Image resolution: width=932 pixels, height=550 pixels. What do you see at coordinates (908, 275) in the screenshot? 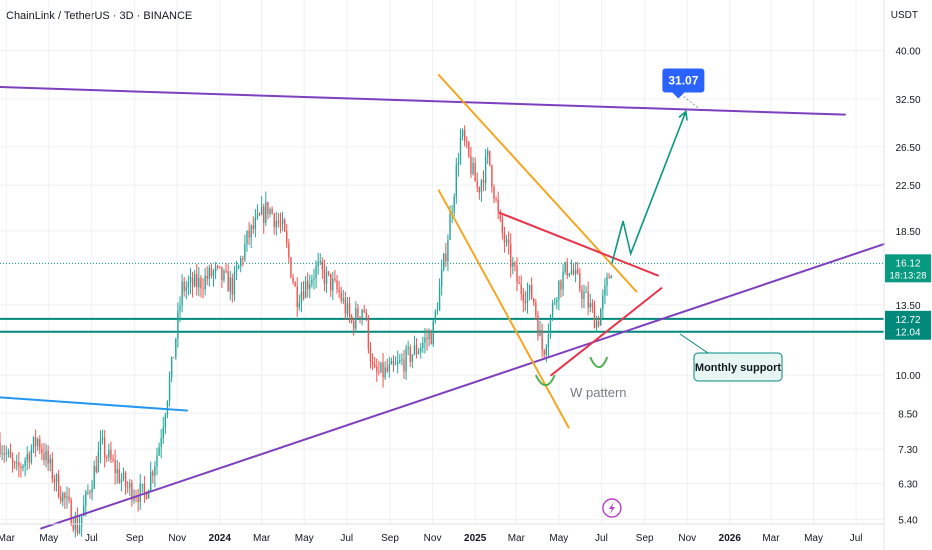
I see `countdown-label: 18:13:28` at bounding box center [908, 275].